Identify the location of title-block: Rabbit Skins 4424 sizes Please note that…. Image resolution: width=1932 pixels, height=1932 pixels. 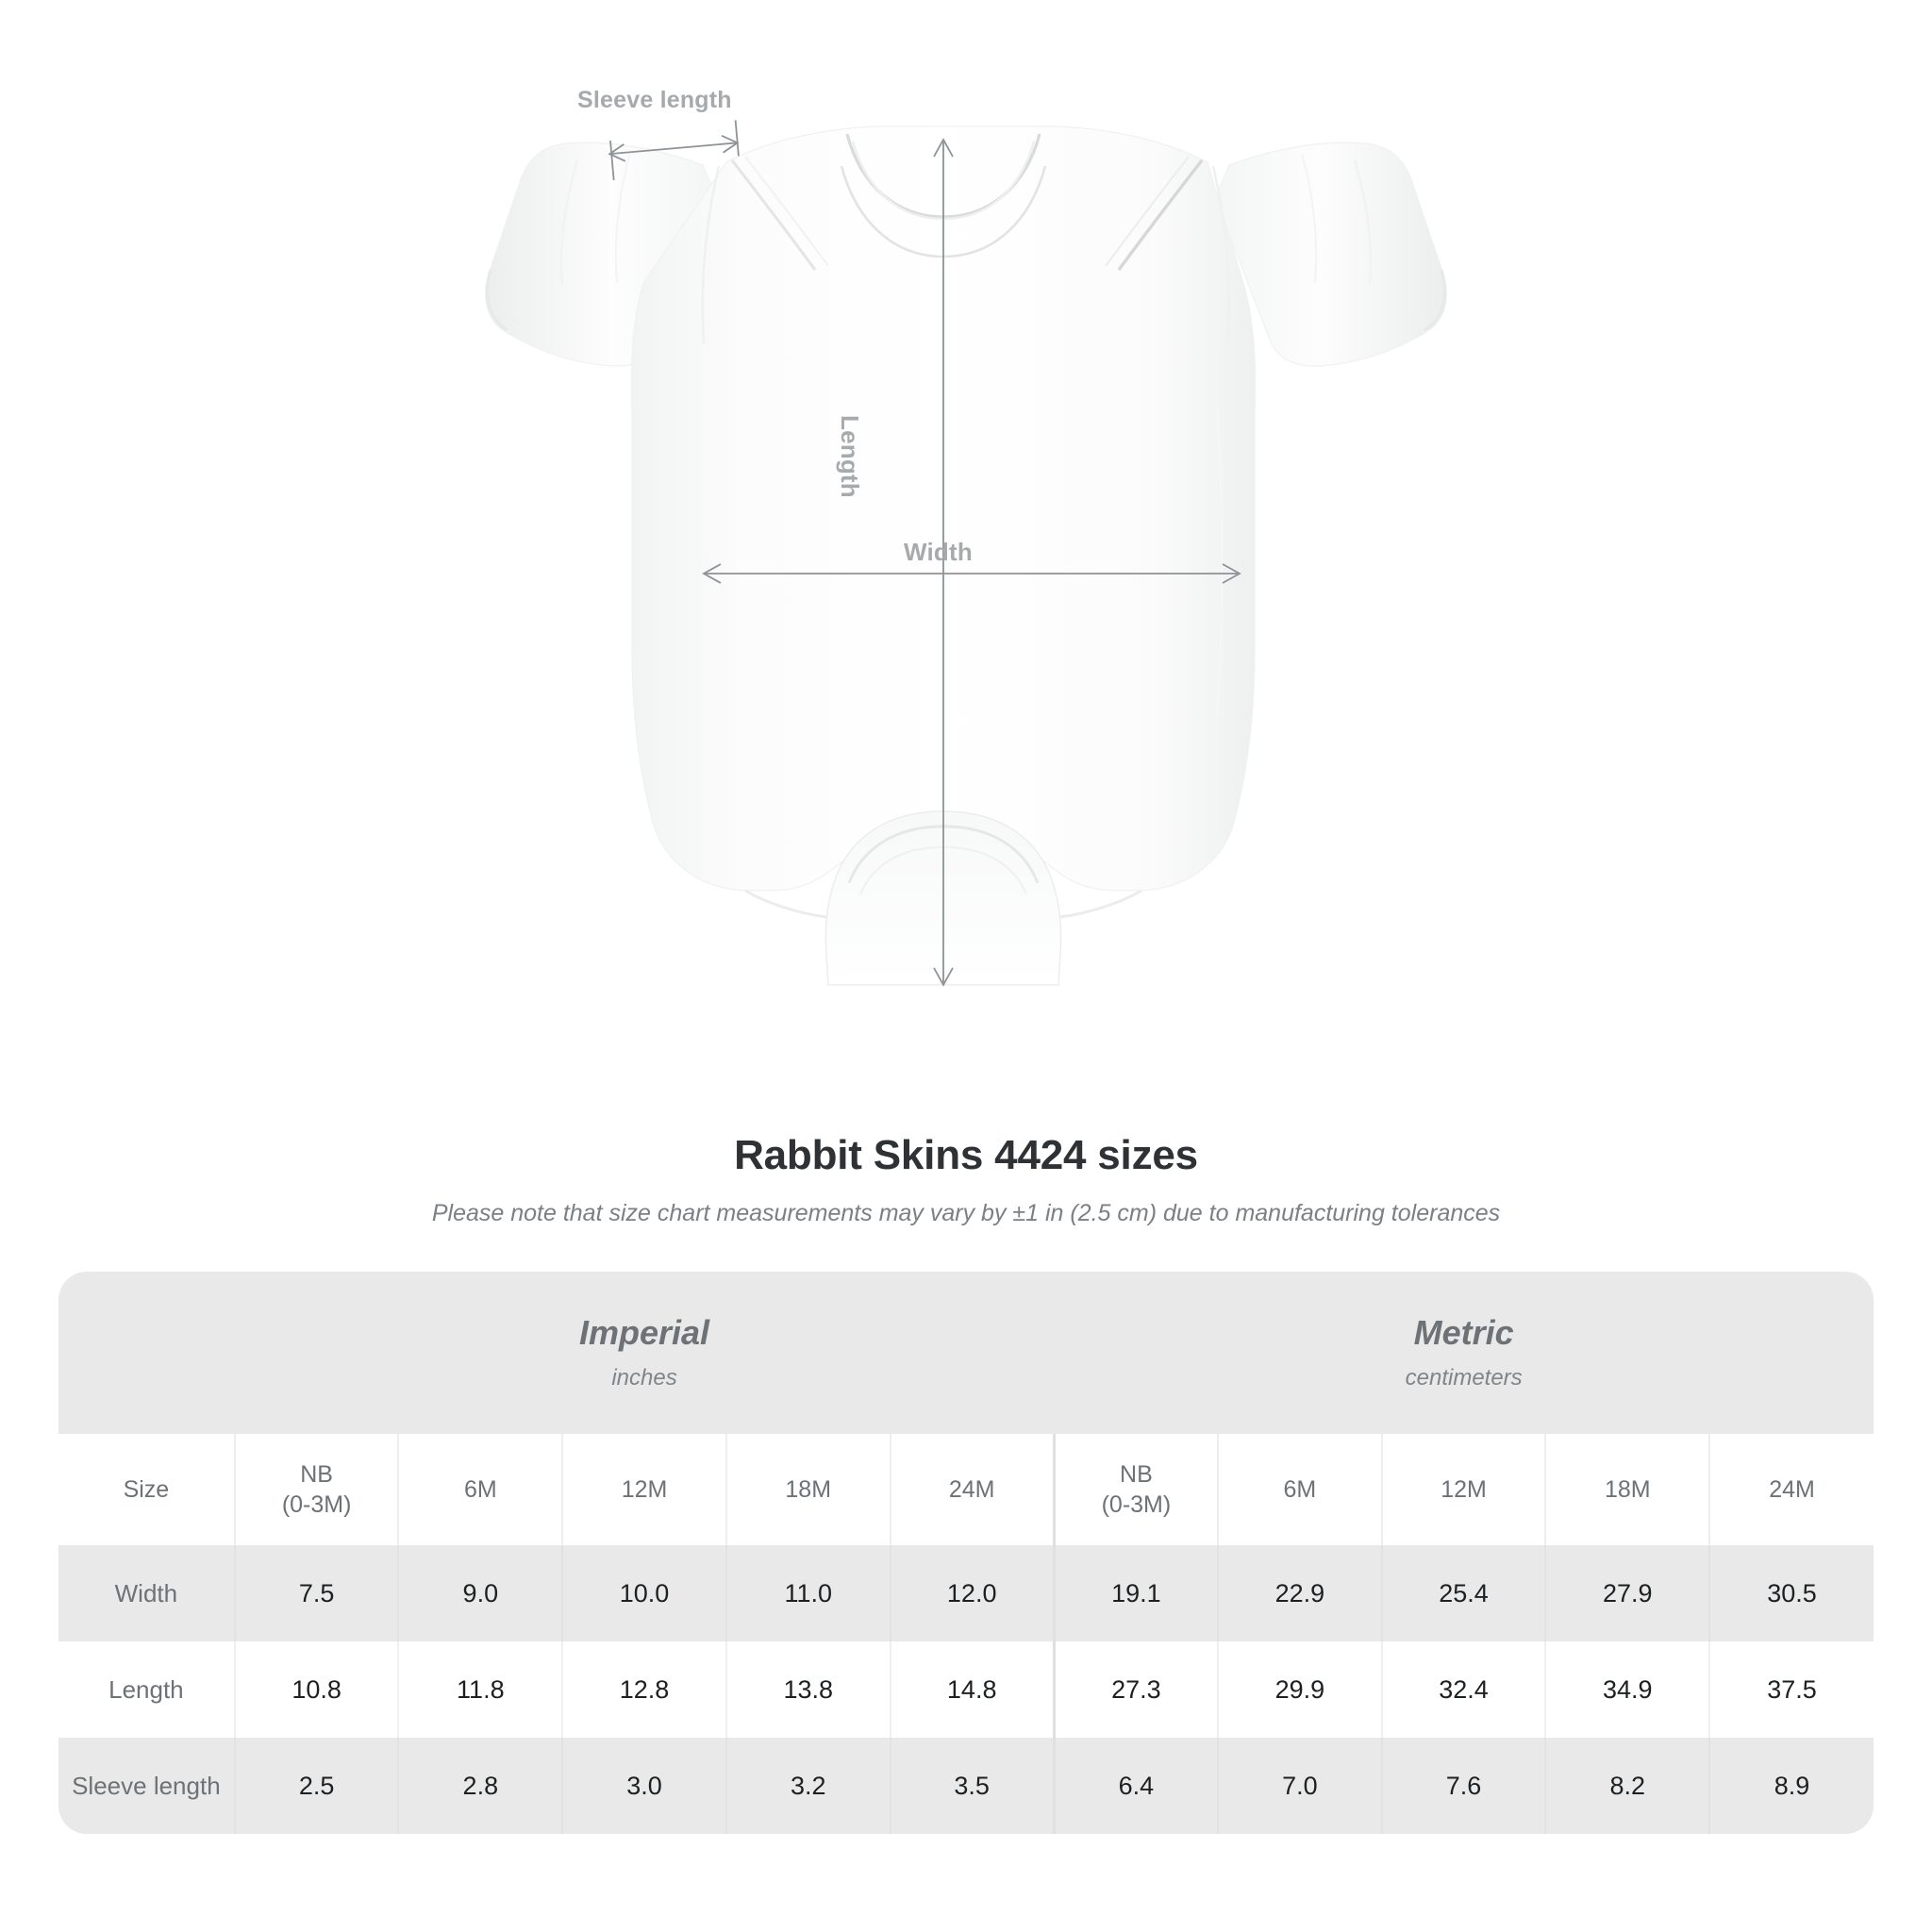
(966, 1179).